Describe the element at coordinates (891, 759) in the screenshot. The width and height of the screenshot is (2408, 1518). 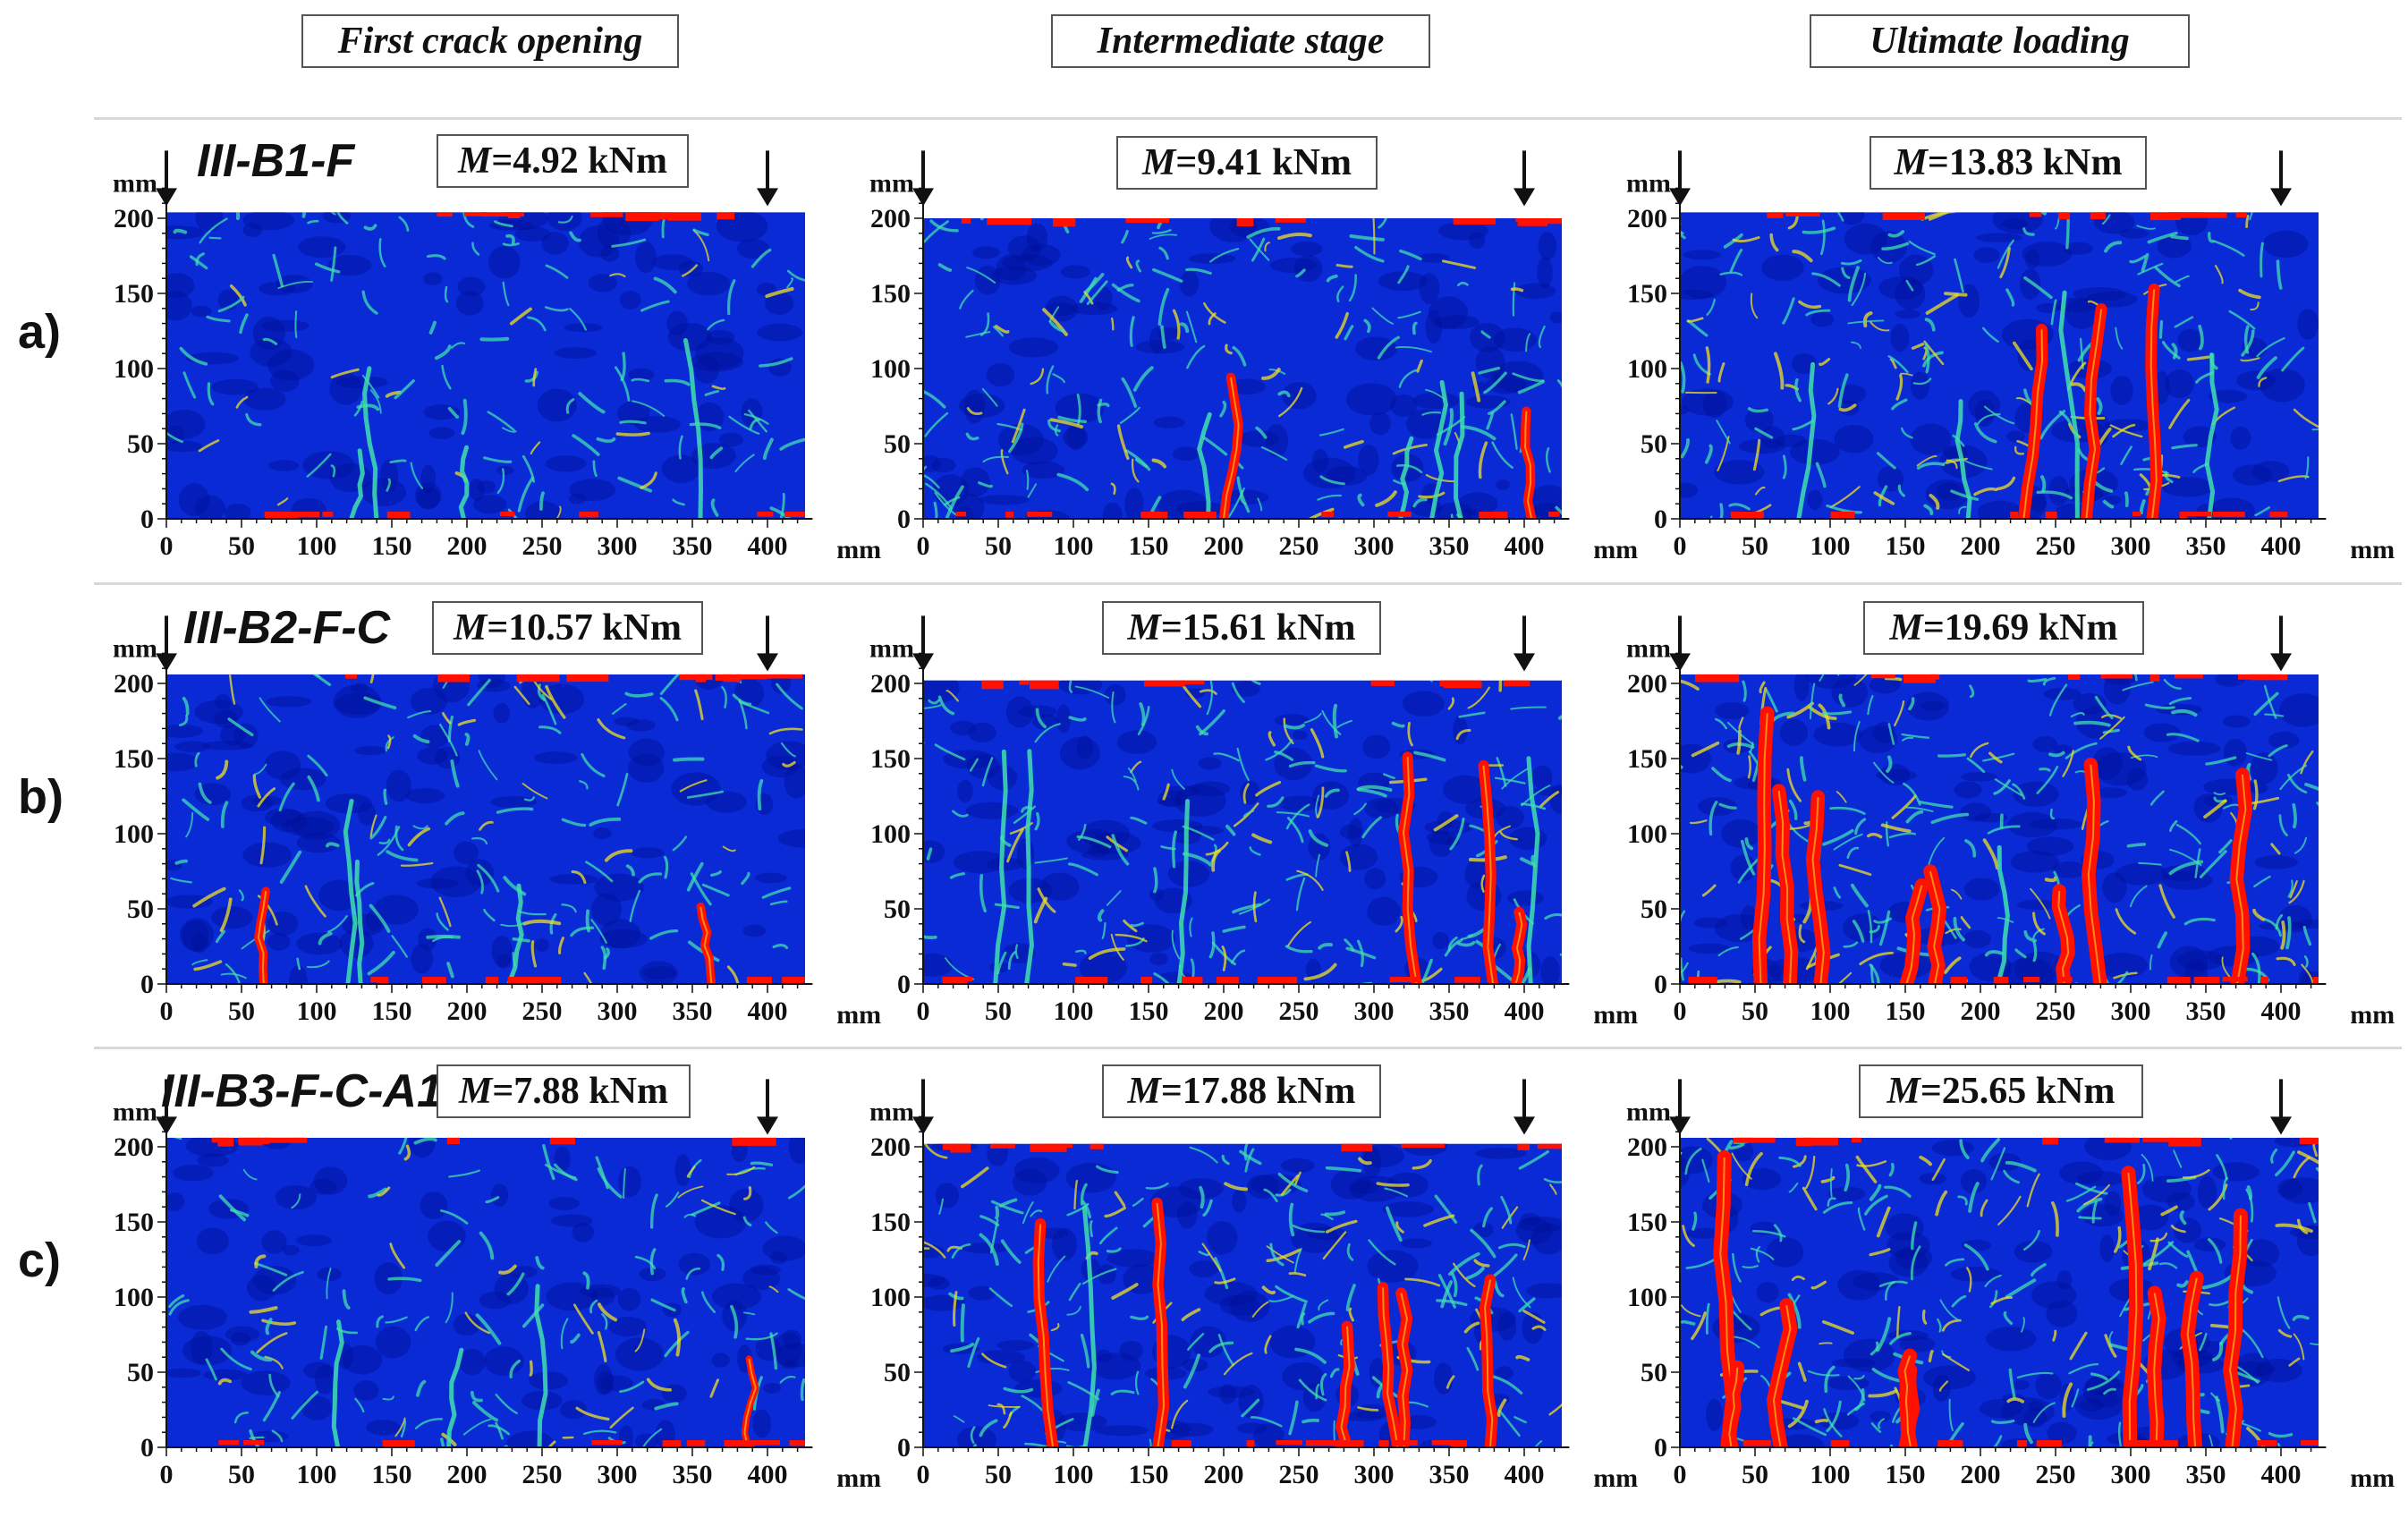
I see `y-tick-label: 150` at that location.